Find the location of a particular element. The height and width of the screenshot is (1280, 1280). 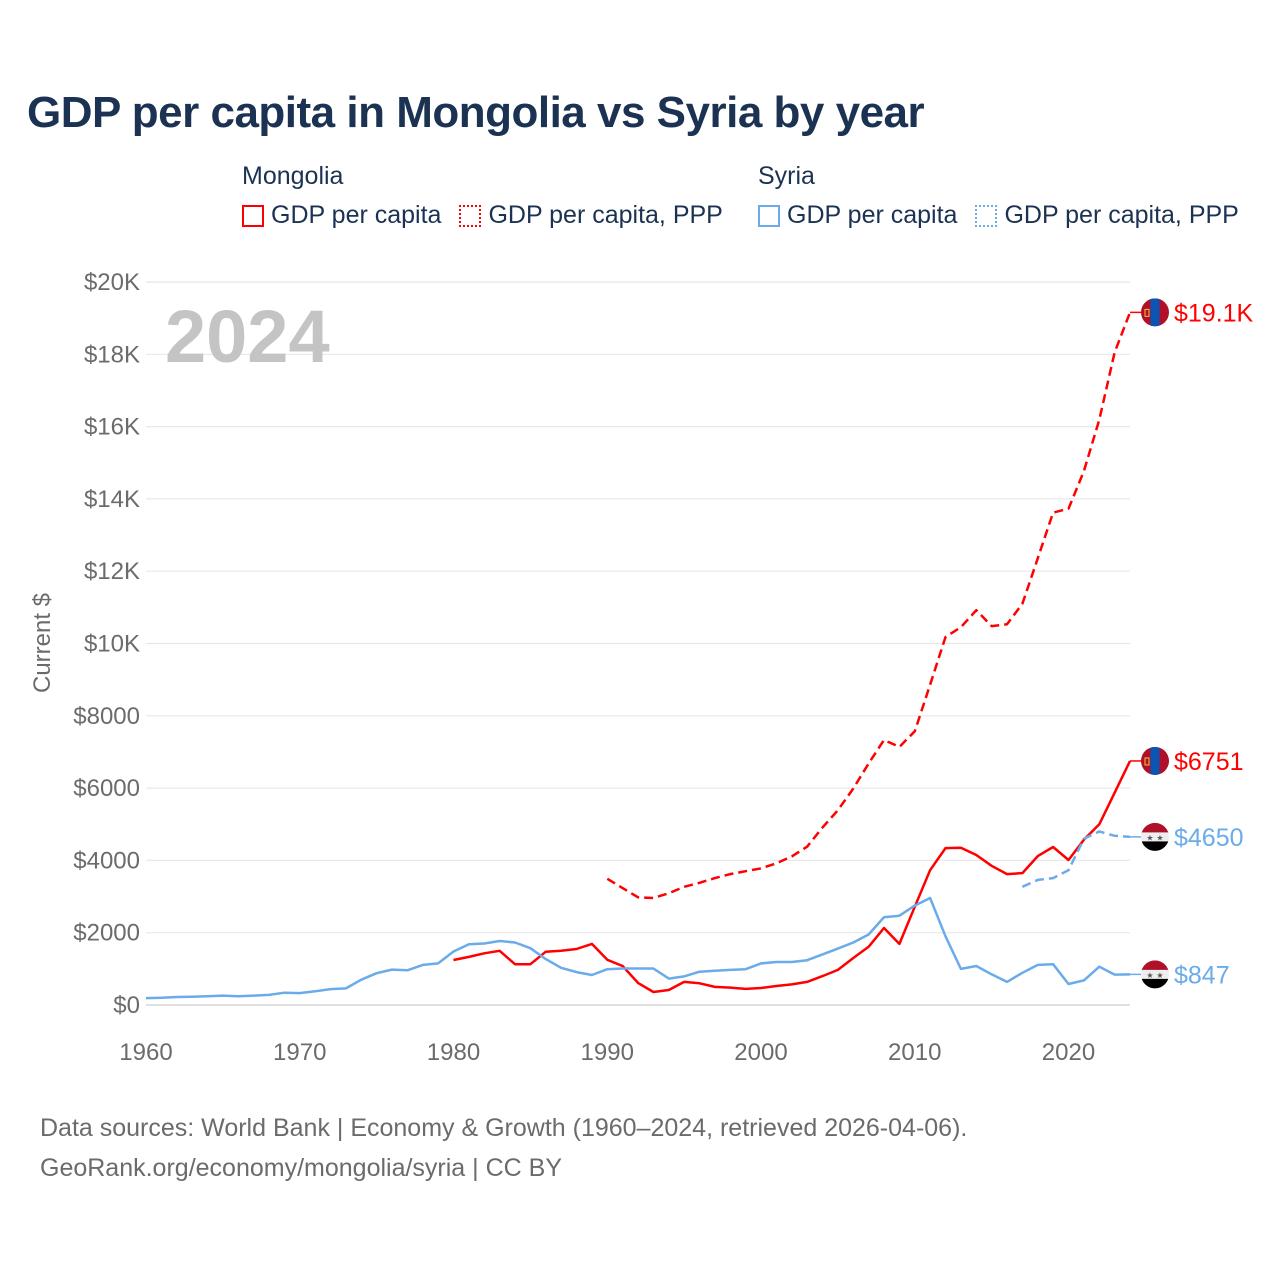

series-line-syria-gdp-per-capita is located at coordinates (638, 948).